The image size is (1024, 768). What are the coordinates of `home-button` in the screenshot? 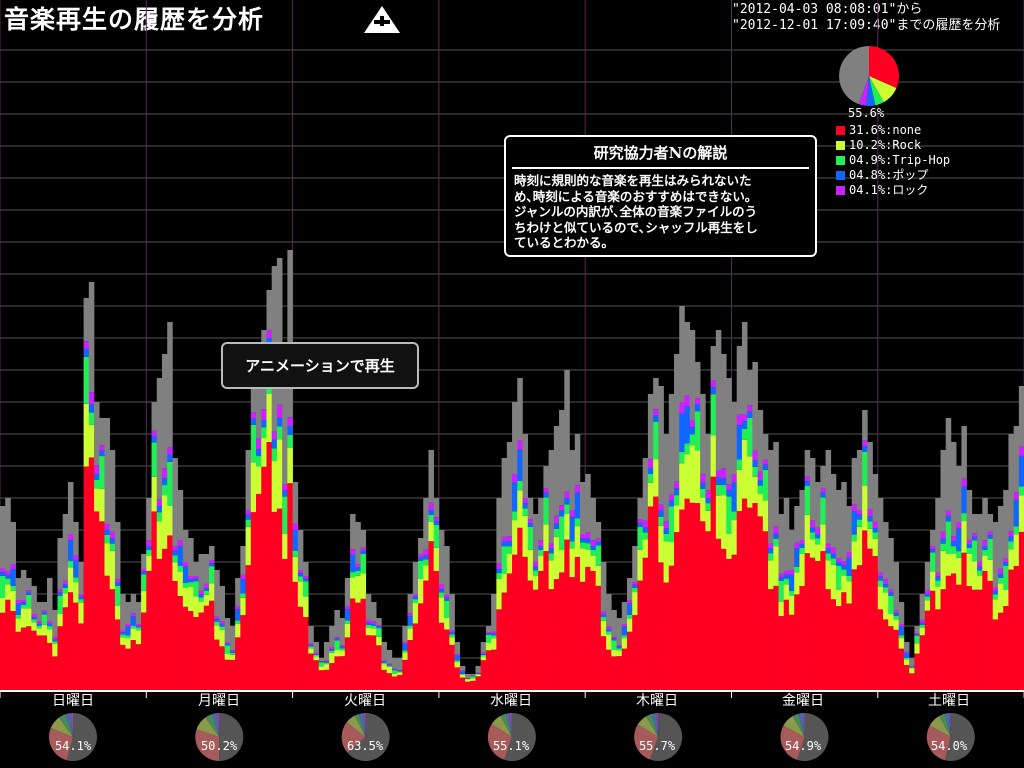 It's located at (382, 20).